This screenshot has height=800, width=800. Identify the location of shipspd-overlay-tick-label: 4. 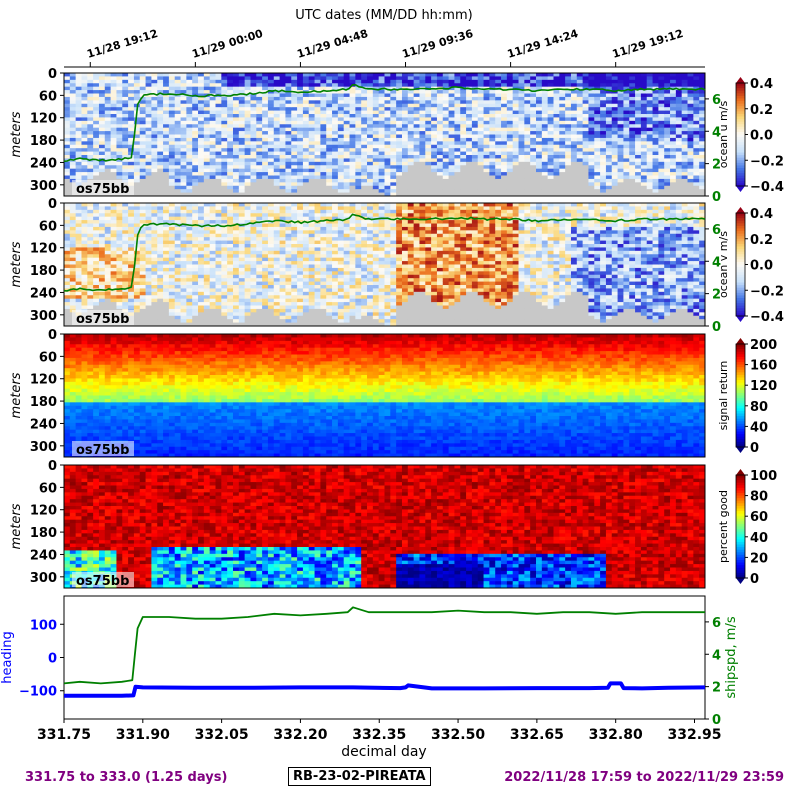
(716, 262).